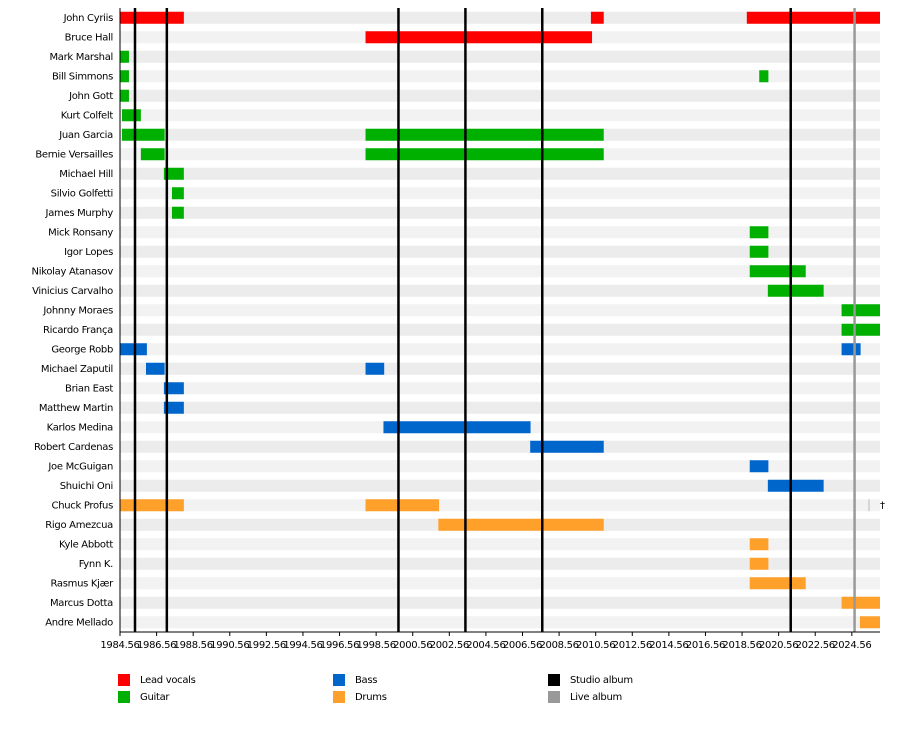 This screenshot has height=730, width=900. Describe the element at coordinates (87, 115) in the screenshot. I see `member-name: Kurt Colfelt` at that location.